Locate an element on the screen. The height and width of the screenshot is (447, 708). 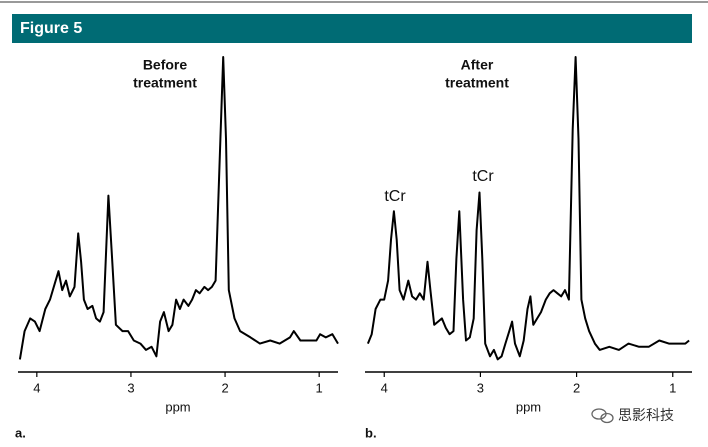
annotation: Before is located at coordinates (165, 65).